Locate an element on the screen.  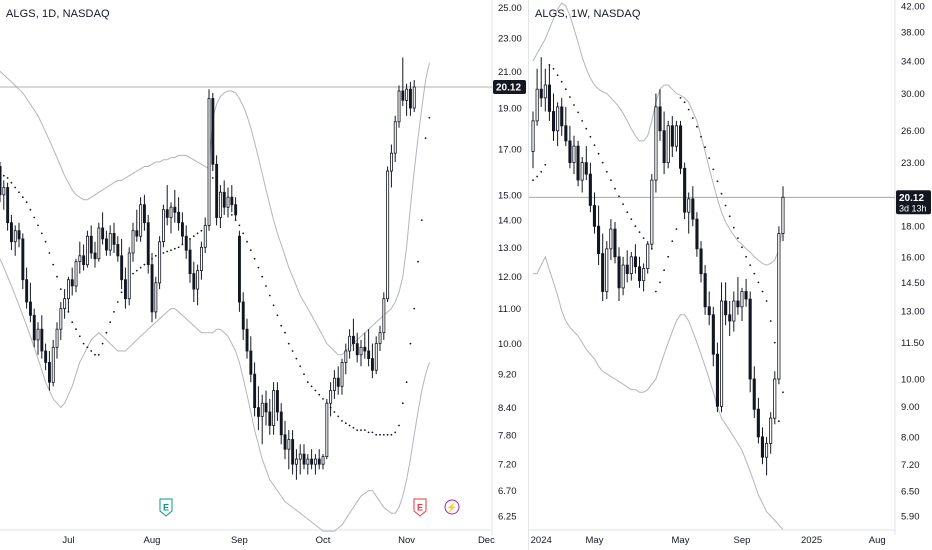
y-tick-label: 19.00 is located at coordinates (510, 109).